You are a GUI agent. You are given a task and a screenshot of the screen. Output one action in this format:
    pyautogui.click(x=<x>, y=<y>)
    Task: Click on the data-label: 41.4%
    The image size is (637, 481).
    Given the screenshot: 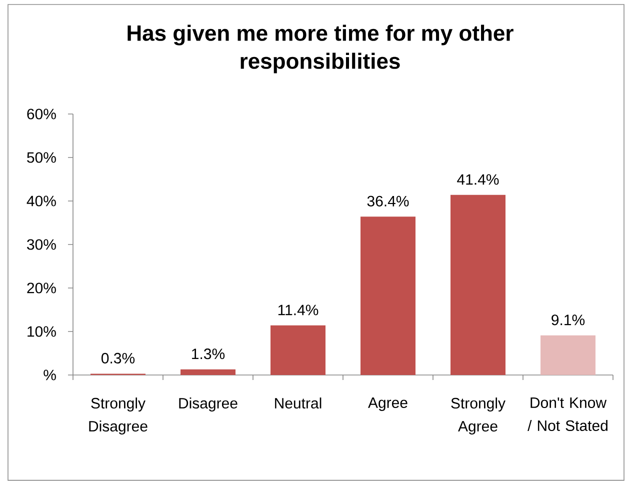 What is the action you would take?
    pyautogui.click(x=478, y=179)
    